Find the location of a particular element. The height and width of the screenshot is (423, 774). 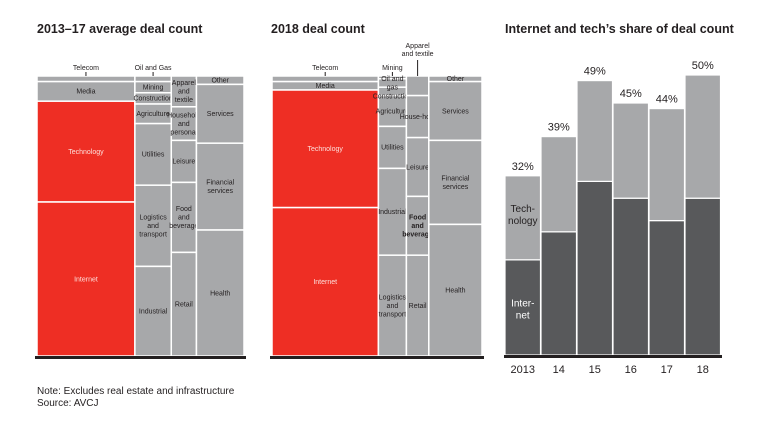

chart2-label-industrial: Industrial is located at coordinates (392, 212).